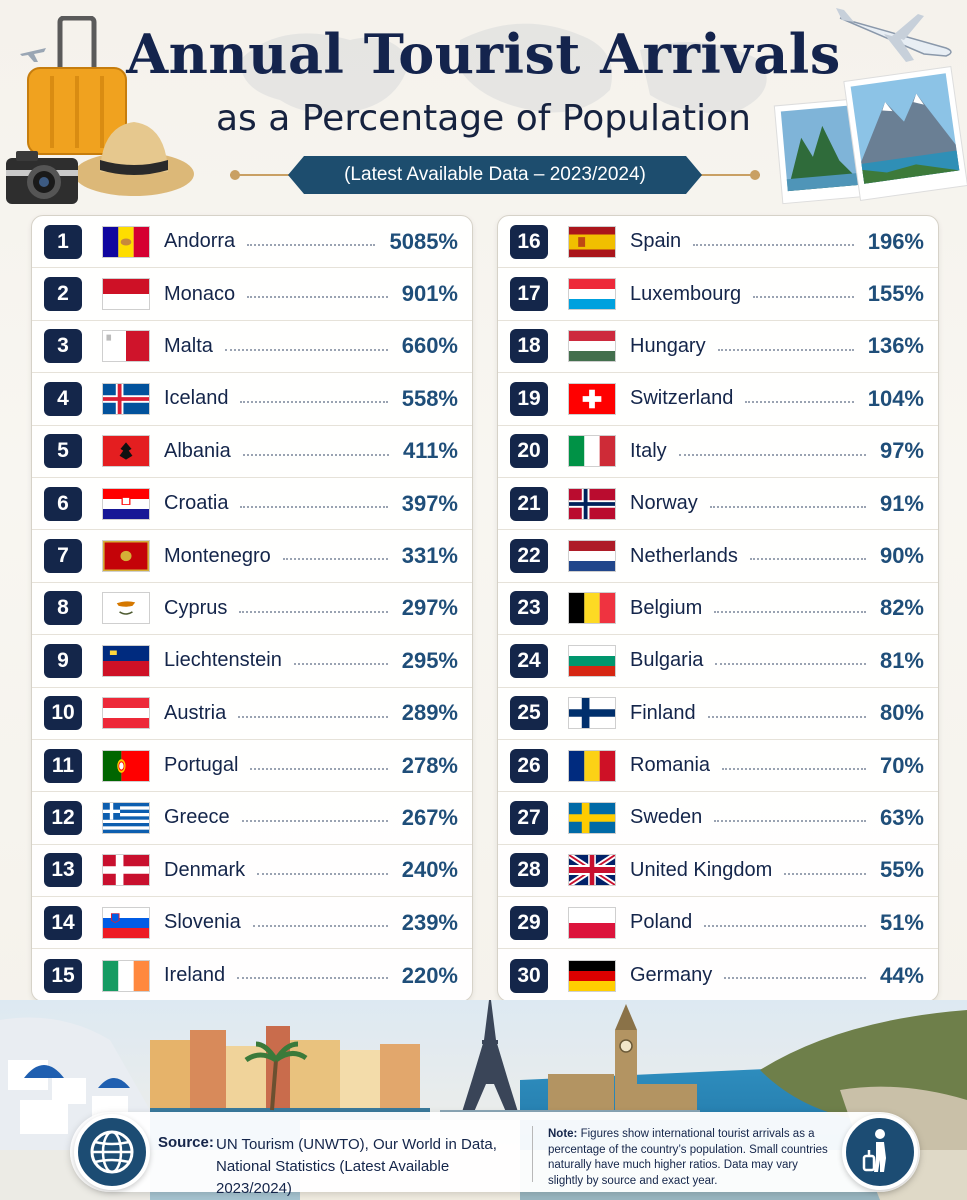 This screenshot has height=1200, width=967. What do you see at coordinates (126, 346) in the screenshot?
I see `malta-flag` at bounding box center [126, 346].